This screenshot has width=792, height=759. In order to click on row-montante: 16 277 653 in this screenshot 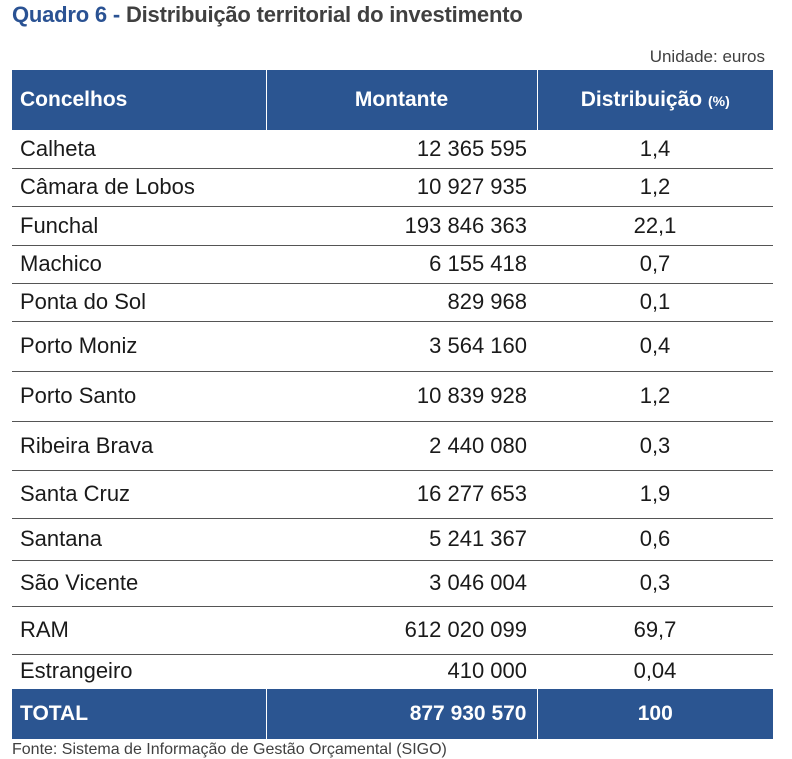, I will do `click(401, 494)`.